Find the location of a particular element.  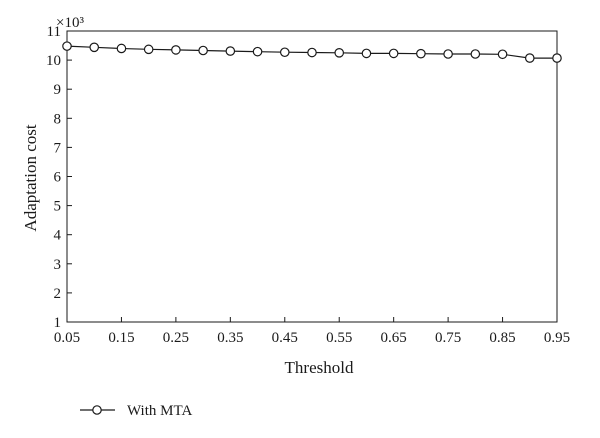

y-tick-label: 11 is located at coordinates (54, 32).